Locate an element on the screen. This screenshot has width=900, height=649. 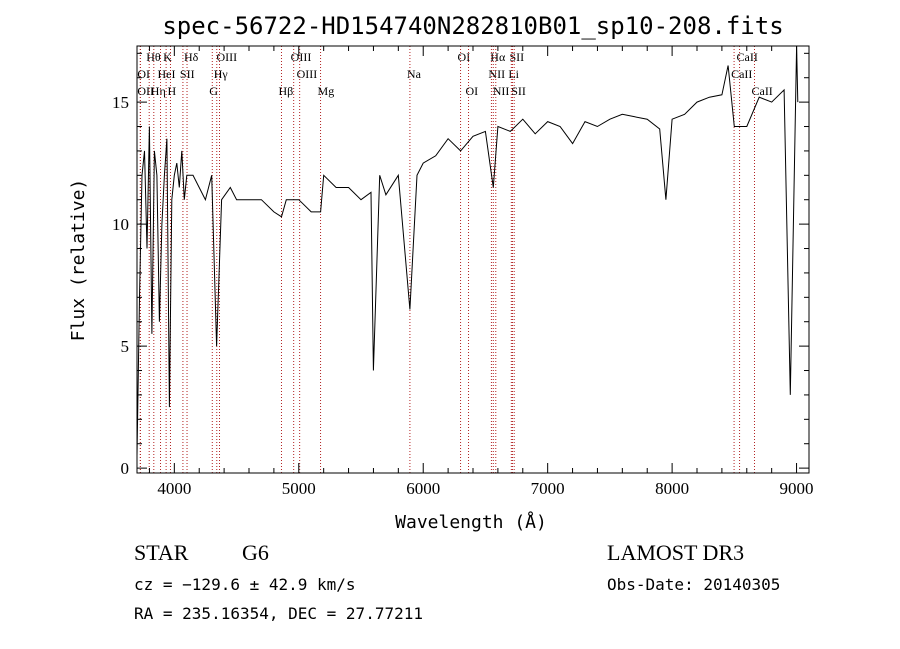
x-tick-label: 5000 is located at coordinates (299, 488).